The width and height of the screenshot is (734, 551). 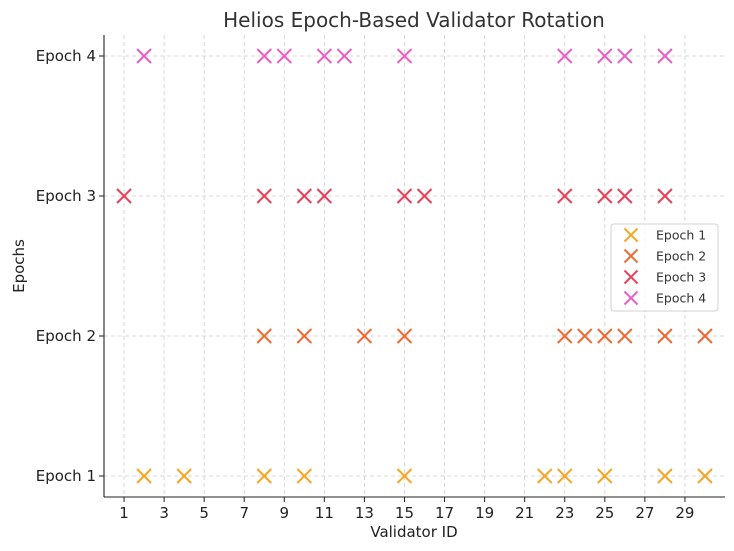 I want to click on x-tick-label: 25, so click(x=604, y=513).